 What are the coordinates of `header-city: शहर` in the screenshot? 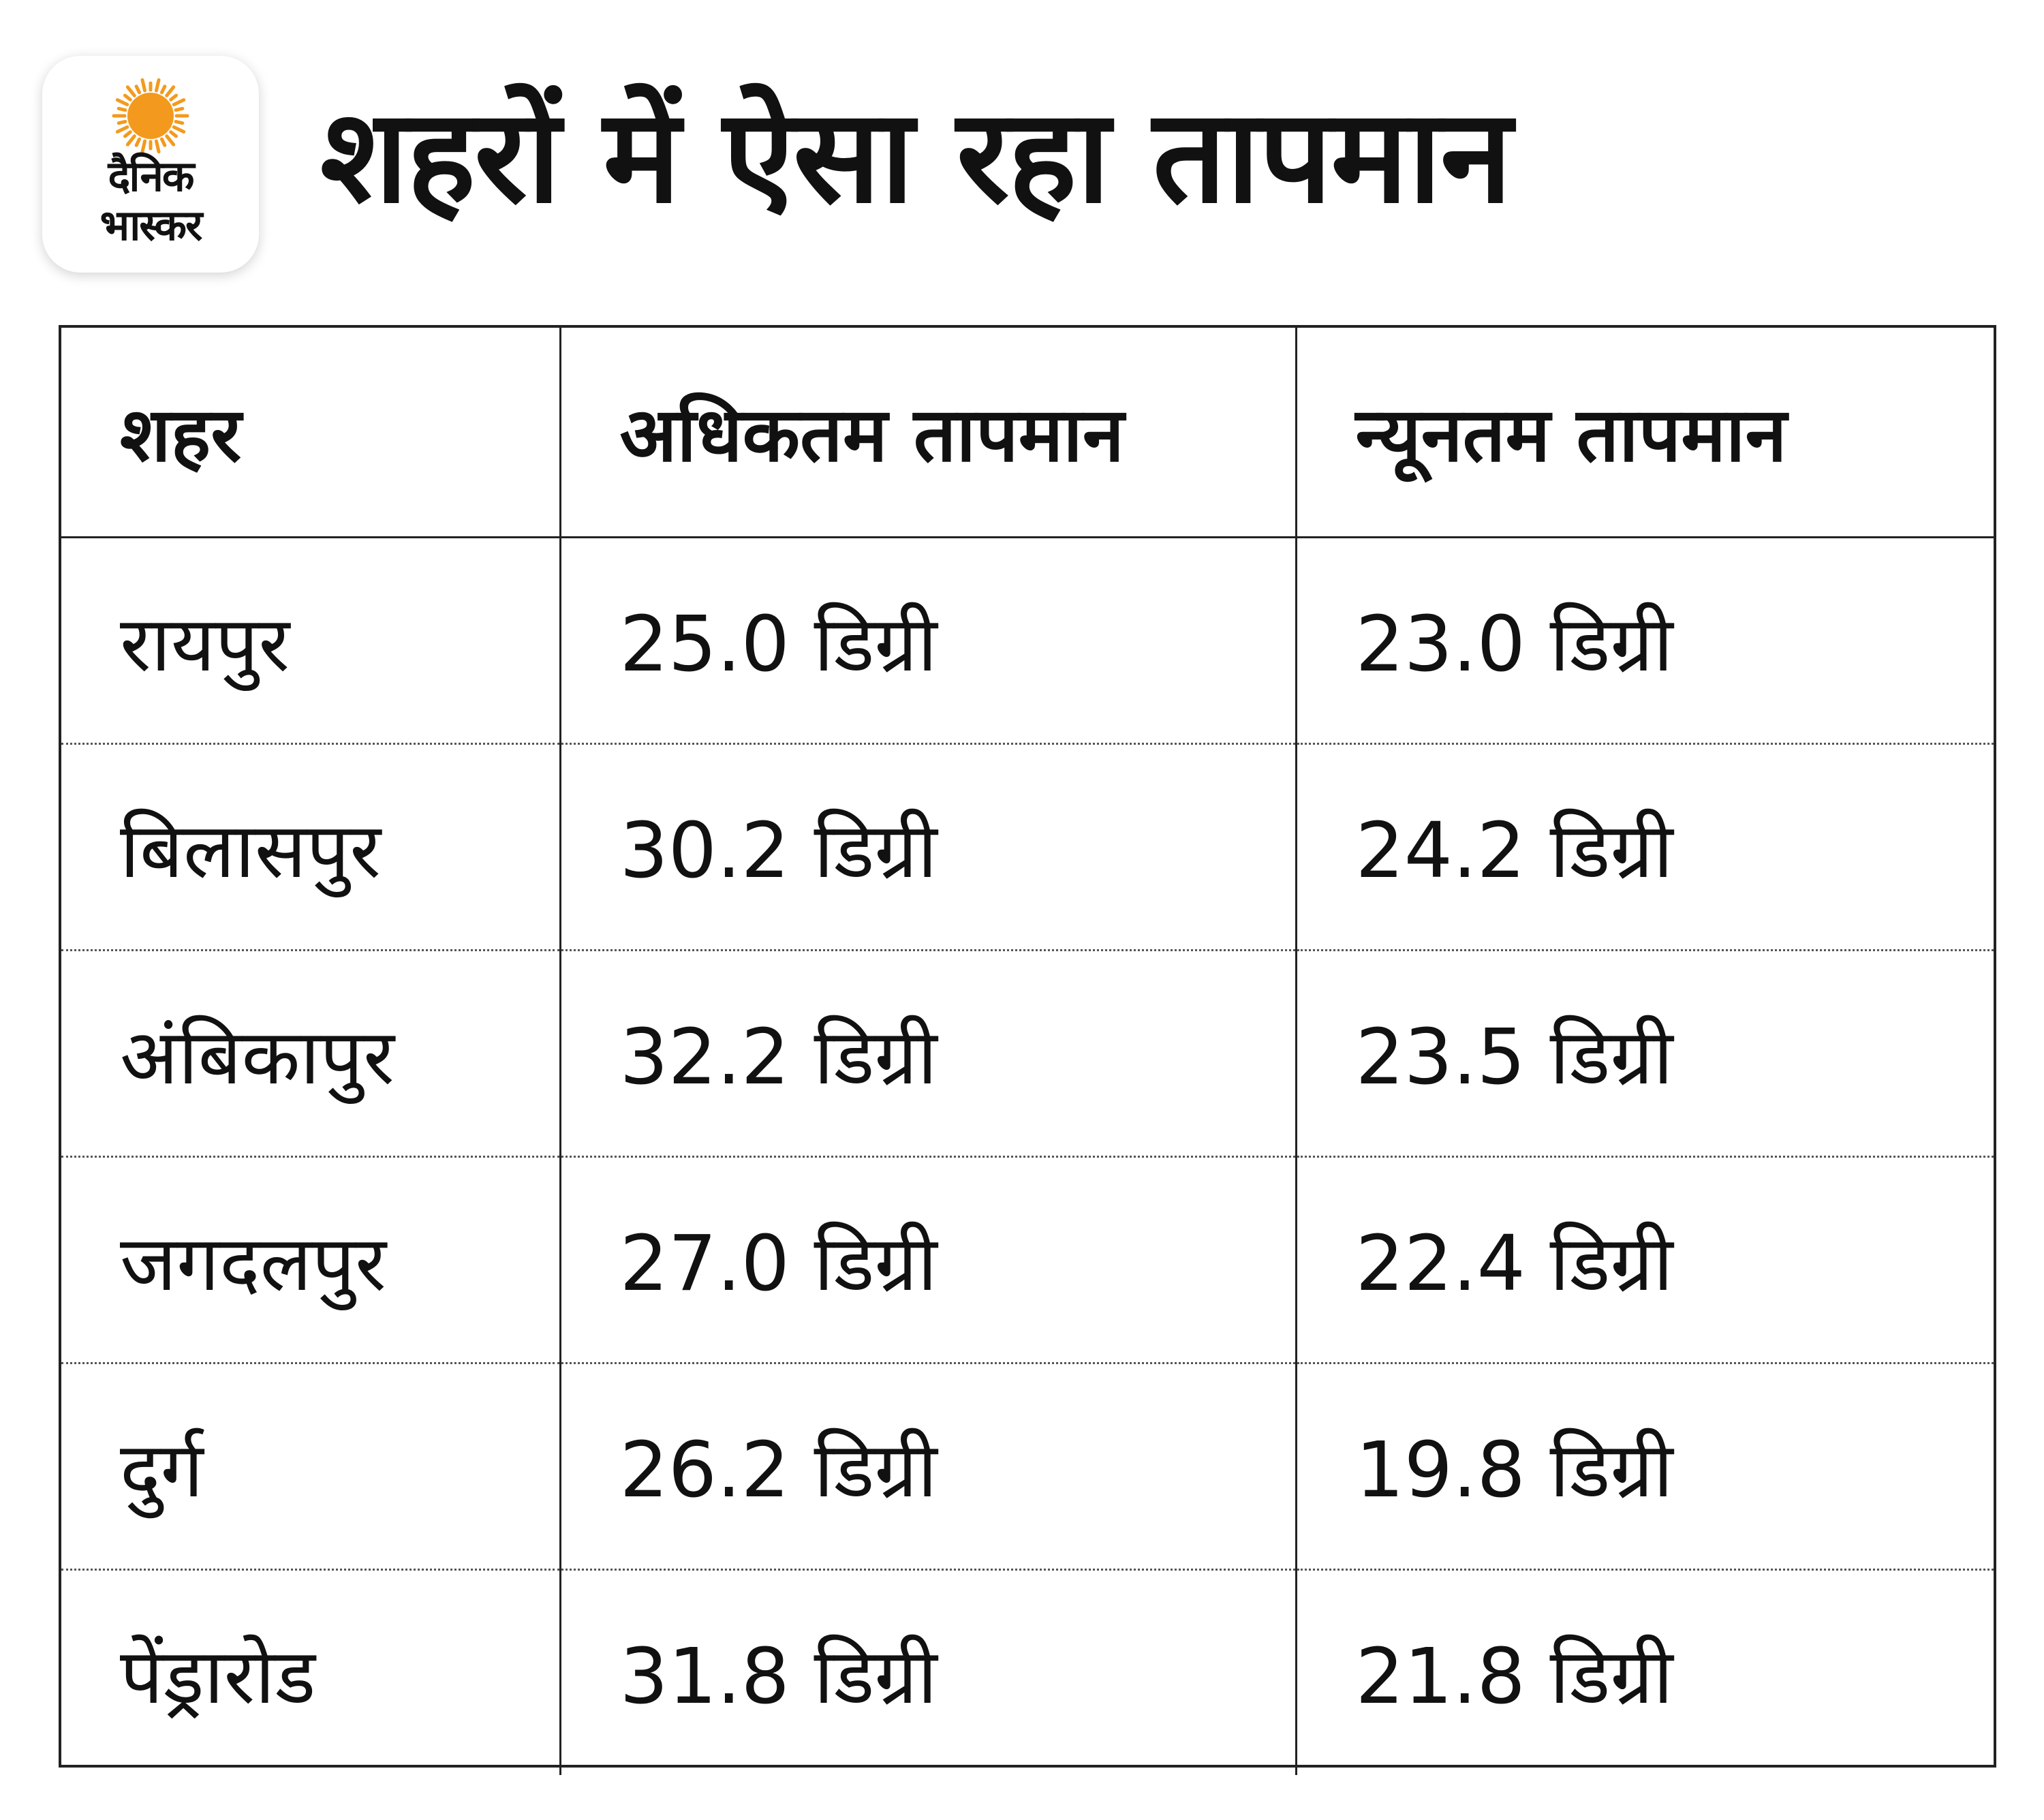 It's located at (311, 433).